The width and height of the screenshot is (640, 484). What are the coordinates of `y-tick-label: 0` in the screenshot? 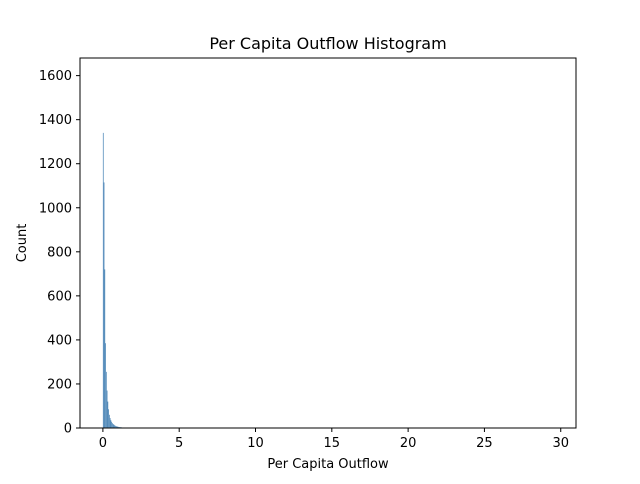 It's located at (68, 429).